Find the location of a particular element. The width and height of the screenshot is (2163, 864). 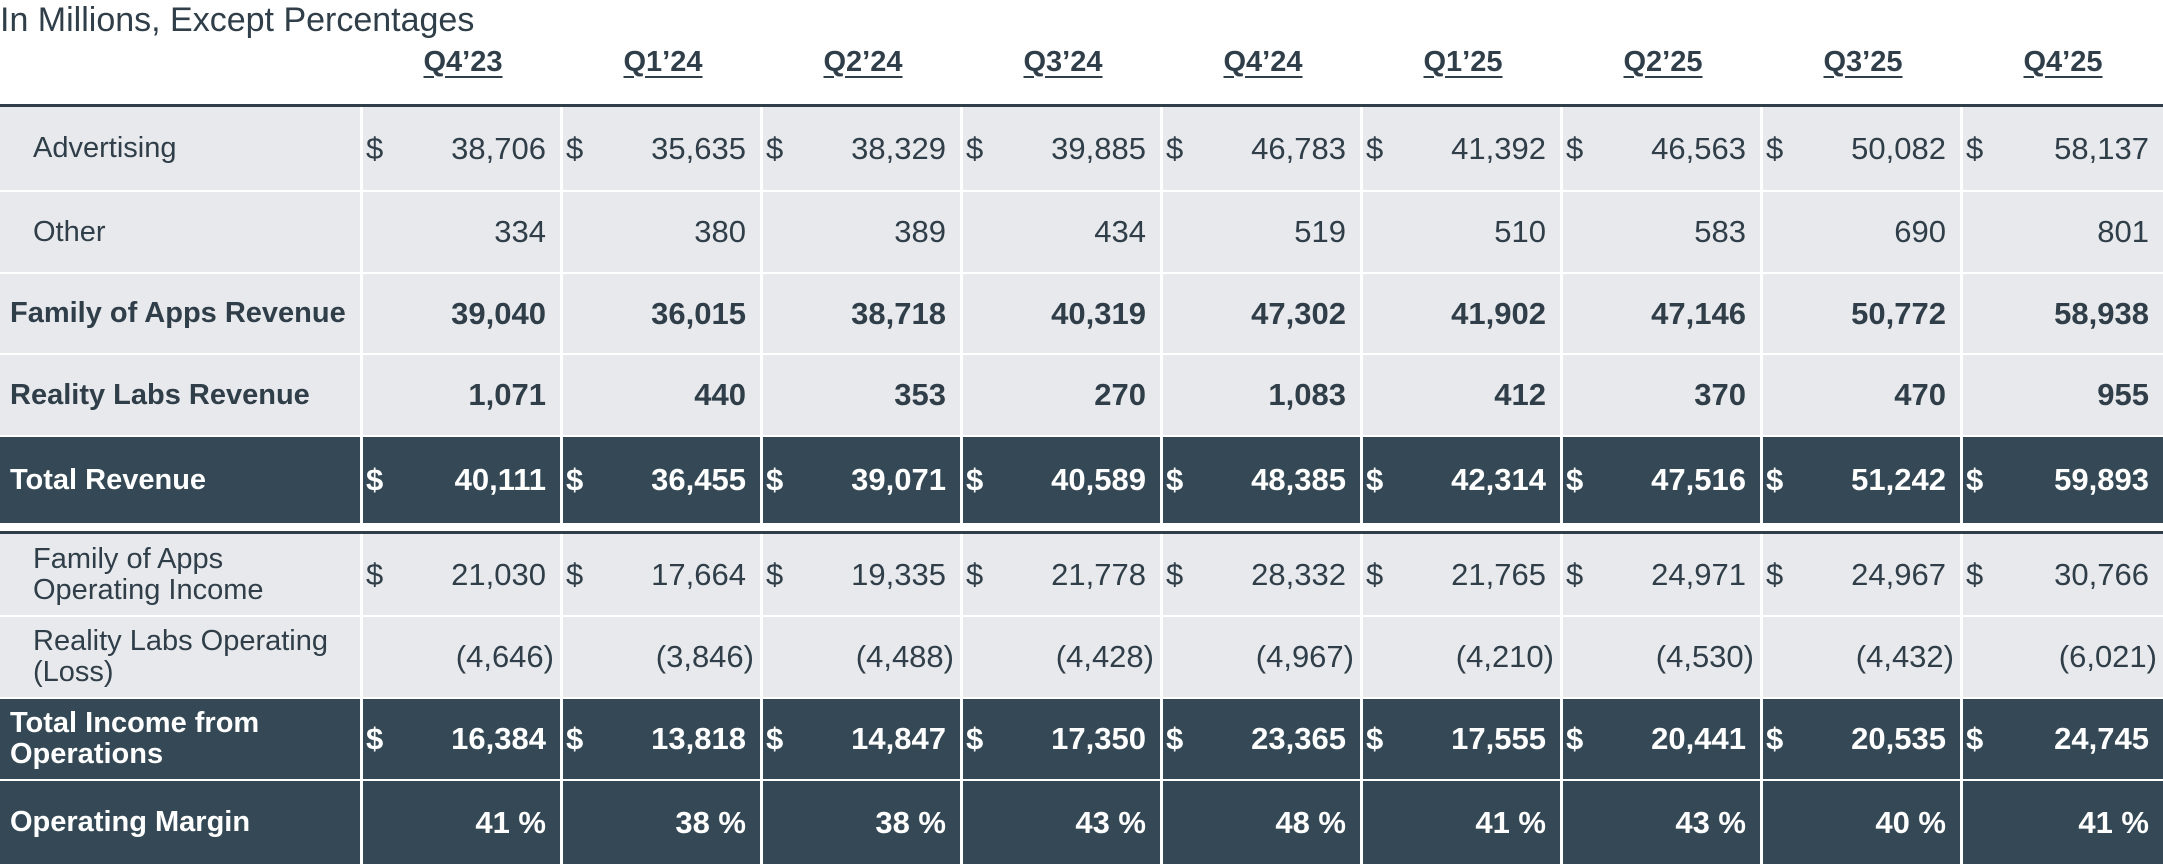

header-divider is located at coordinates (1081, 105).